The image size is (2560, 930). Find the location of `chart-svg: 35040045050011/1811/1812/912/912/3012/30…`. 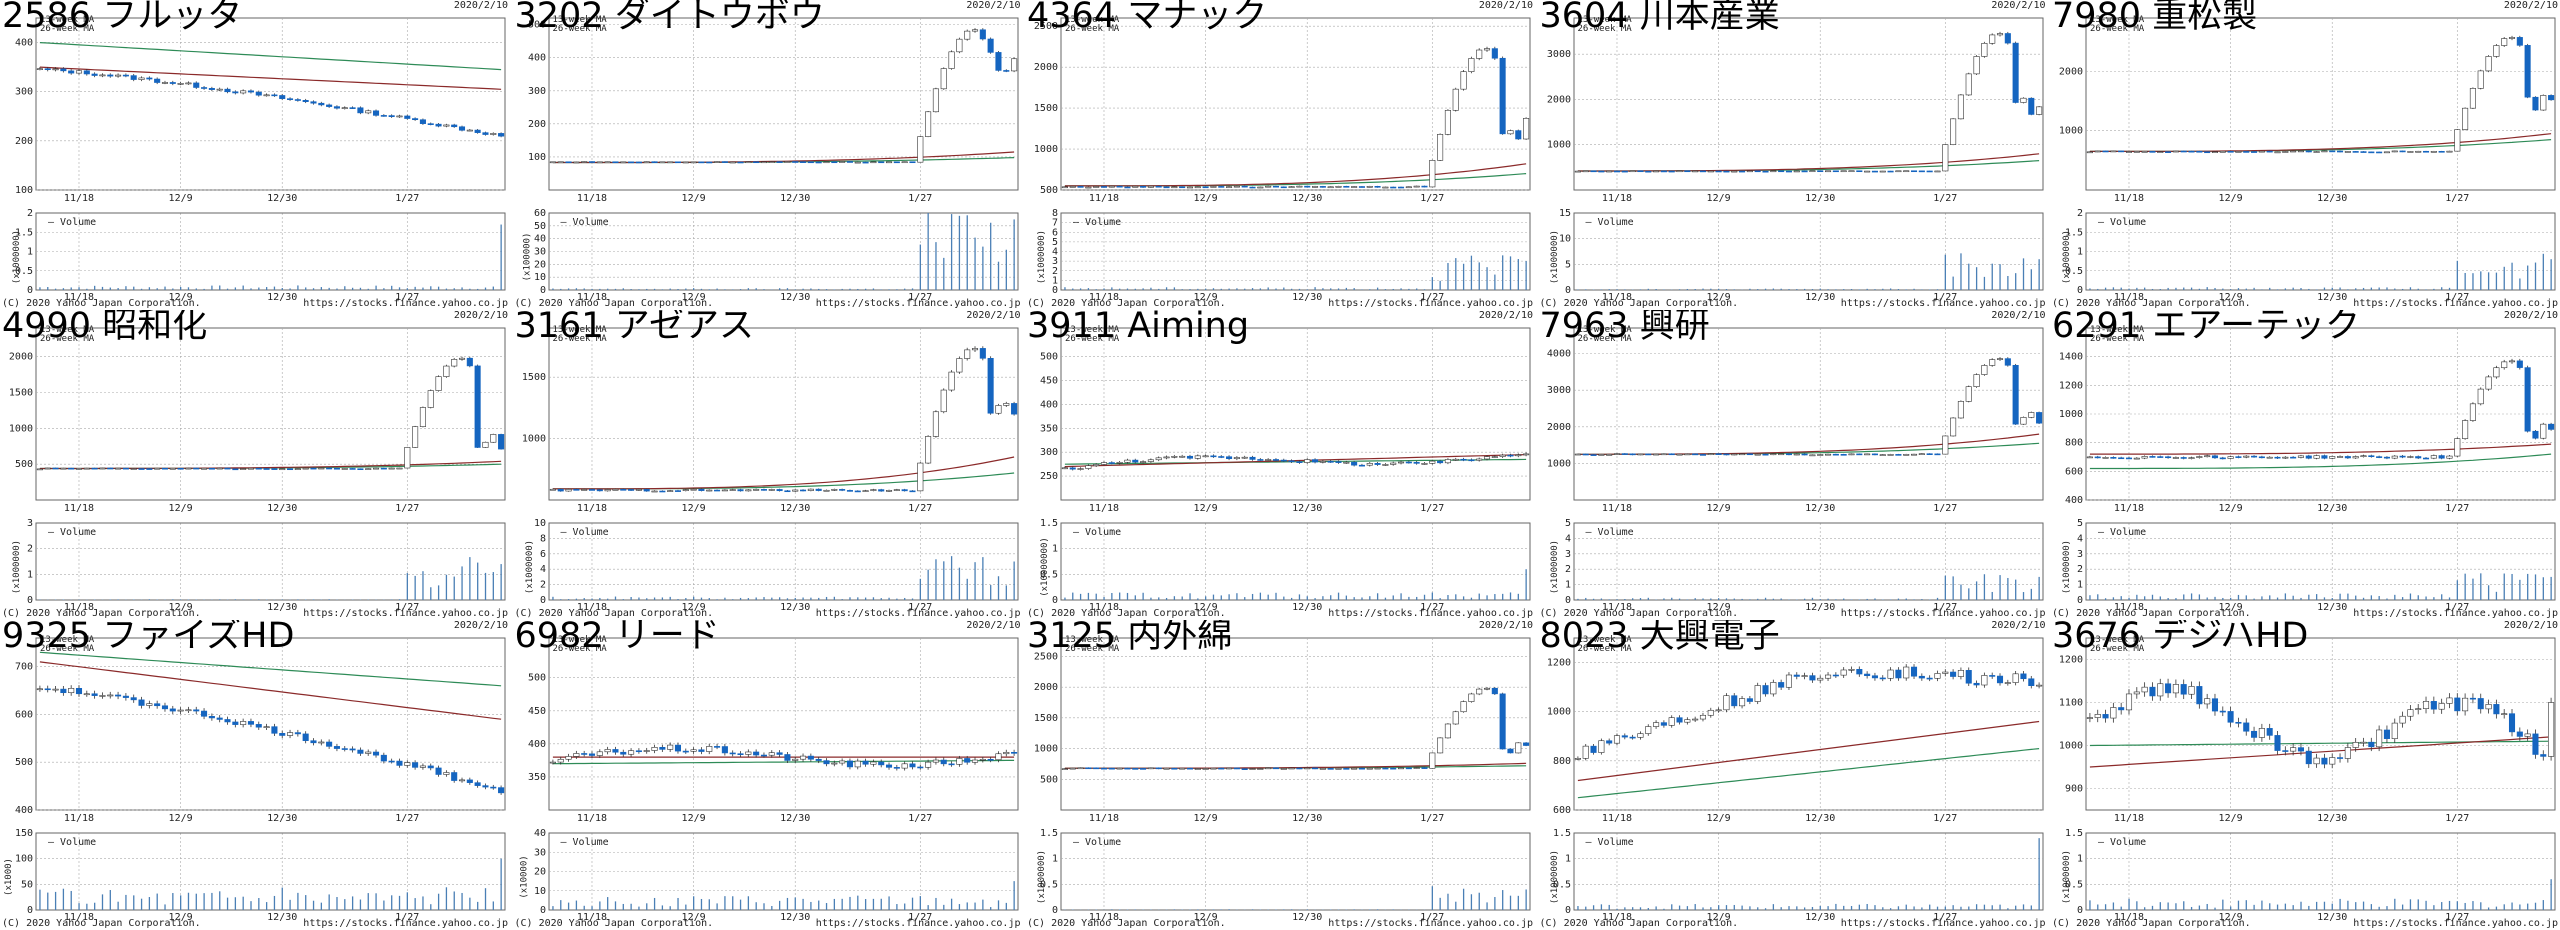

chart-svg: 35040045050011/1811/1812/912/912/3012/30… is located at coordinates (772, 780).